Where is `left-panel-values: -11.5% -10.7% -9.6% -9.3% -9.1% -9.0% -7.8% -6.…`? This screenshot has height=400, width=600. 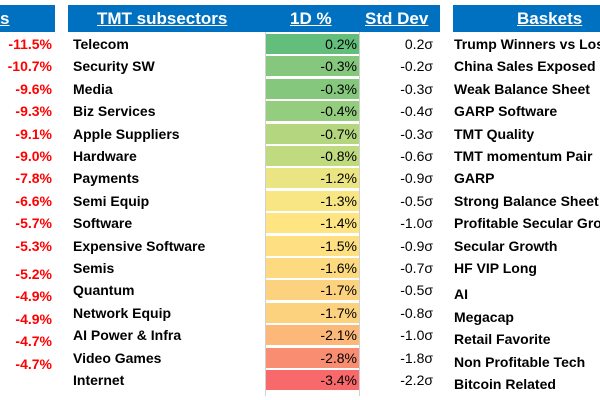 left-panel-values: -11.5% -10.7% -9.6% -9.3% -9.1% -9.0% -7.8% -6.… is located at coordinates (27, 214).